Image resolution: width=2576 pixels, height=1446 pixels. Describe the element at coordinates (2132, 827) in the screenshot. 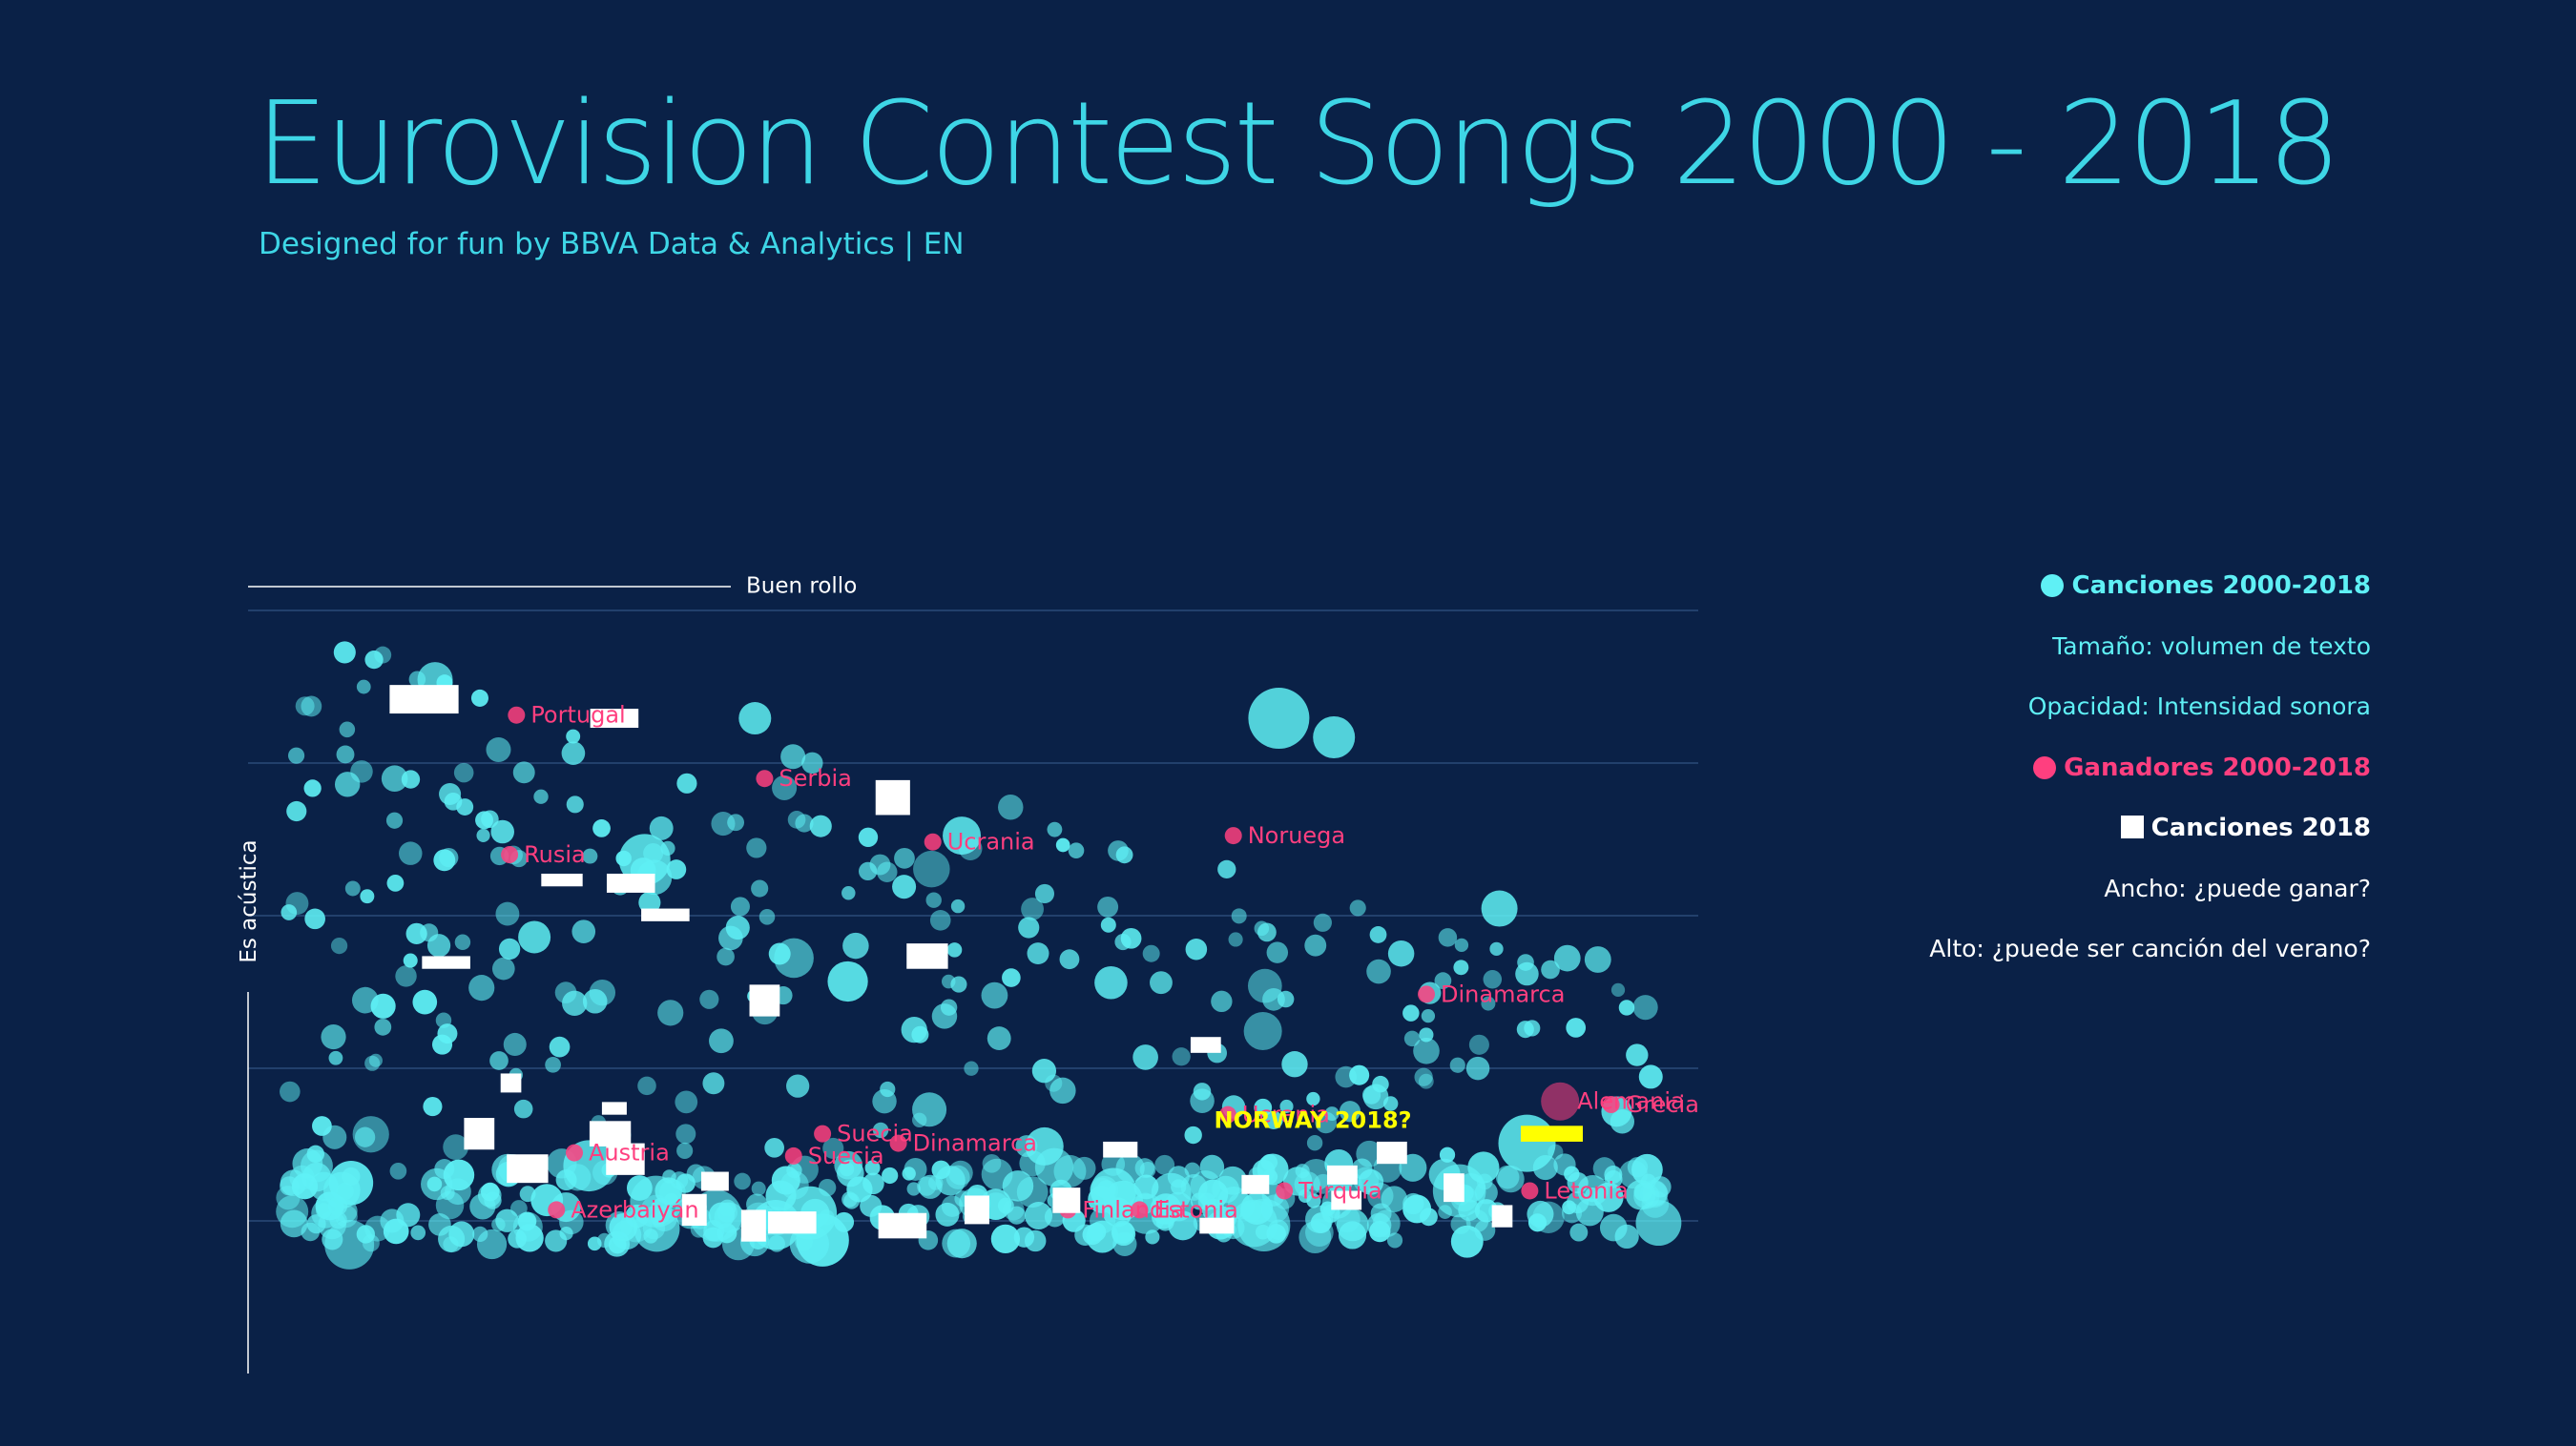

I see `square-icon` at that location.